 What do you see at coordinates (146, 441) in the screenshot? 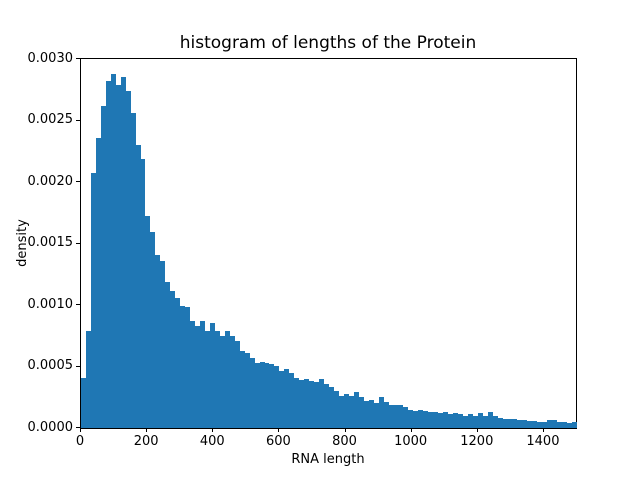
I see `x-tick-label: 200` at bounding box center [146, 441].